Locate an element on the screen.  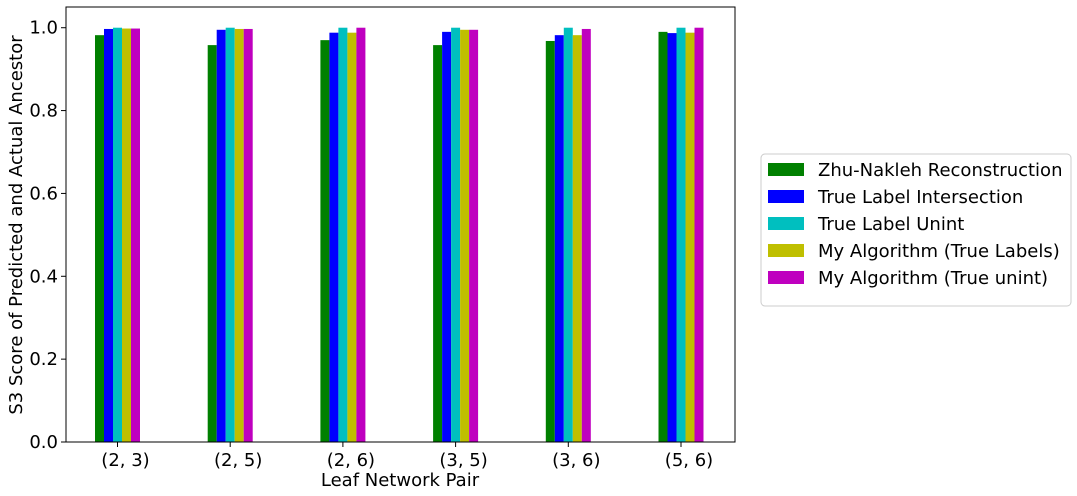
legend-label: My Algorithm (True unint) is located at coordinates (933, 278).